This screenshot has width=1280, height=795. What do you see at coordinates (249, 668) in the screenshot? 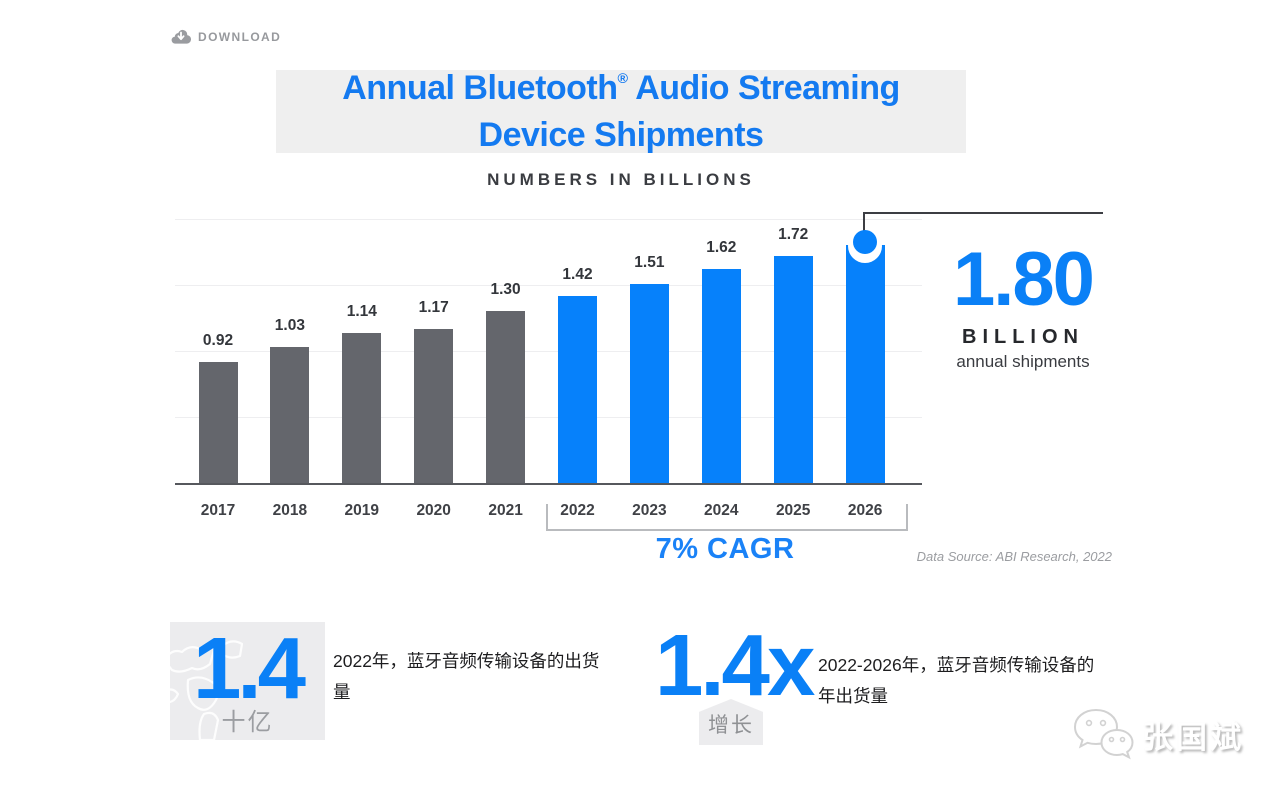
I see `stat-left-value: 1.4` at bounding box center [249, 668].